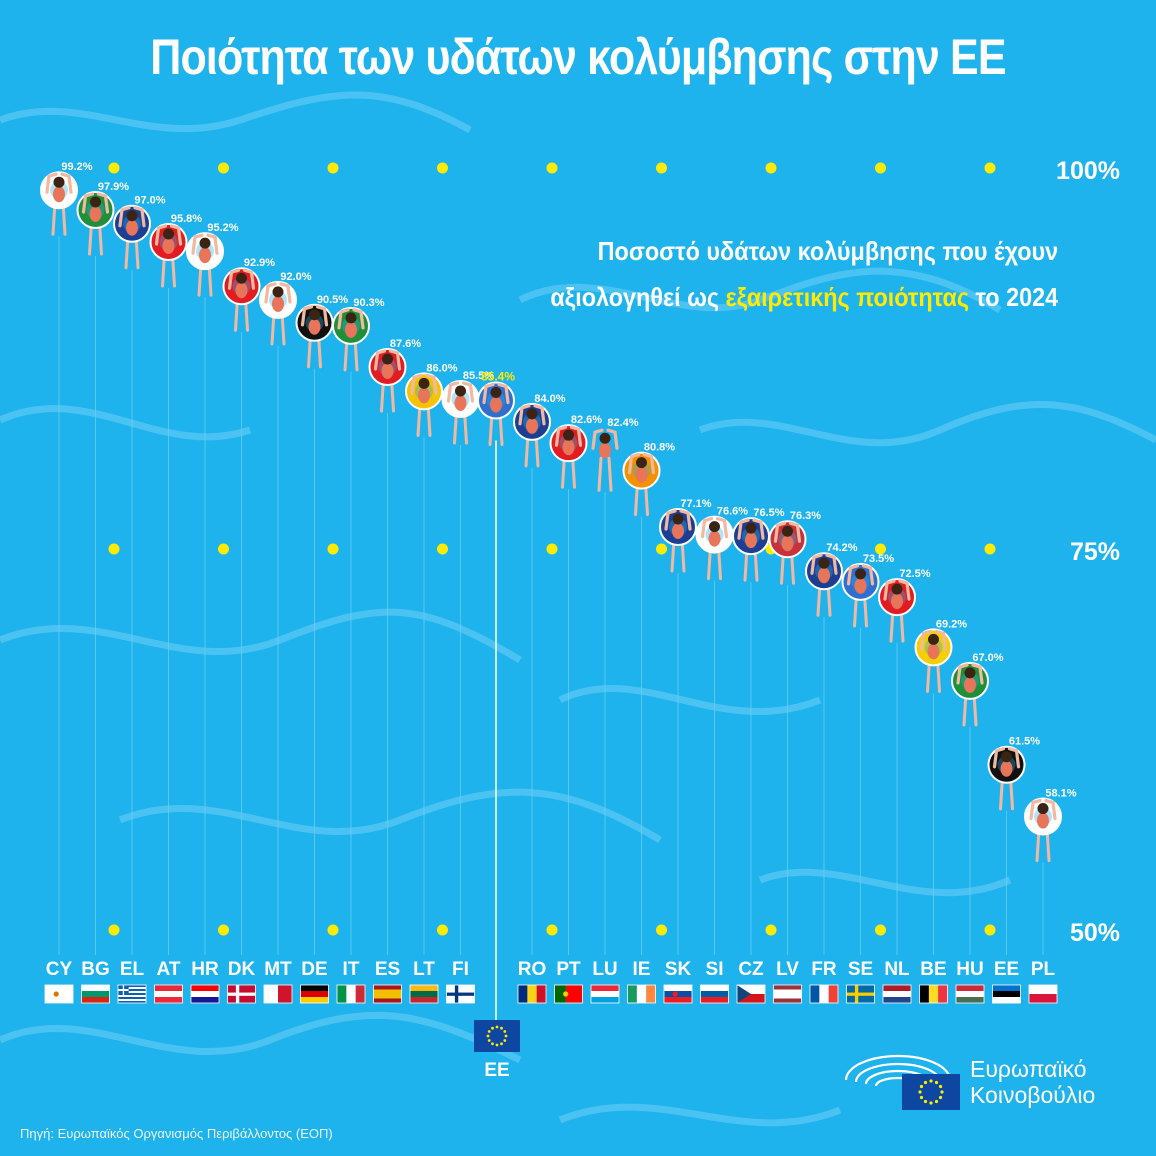  What do you see at coordinates (902, 1082) in the screenshot?
I see `parliament-hemicycle-icon` at bounding box center [902, 1082].